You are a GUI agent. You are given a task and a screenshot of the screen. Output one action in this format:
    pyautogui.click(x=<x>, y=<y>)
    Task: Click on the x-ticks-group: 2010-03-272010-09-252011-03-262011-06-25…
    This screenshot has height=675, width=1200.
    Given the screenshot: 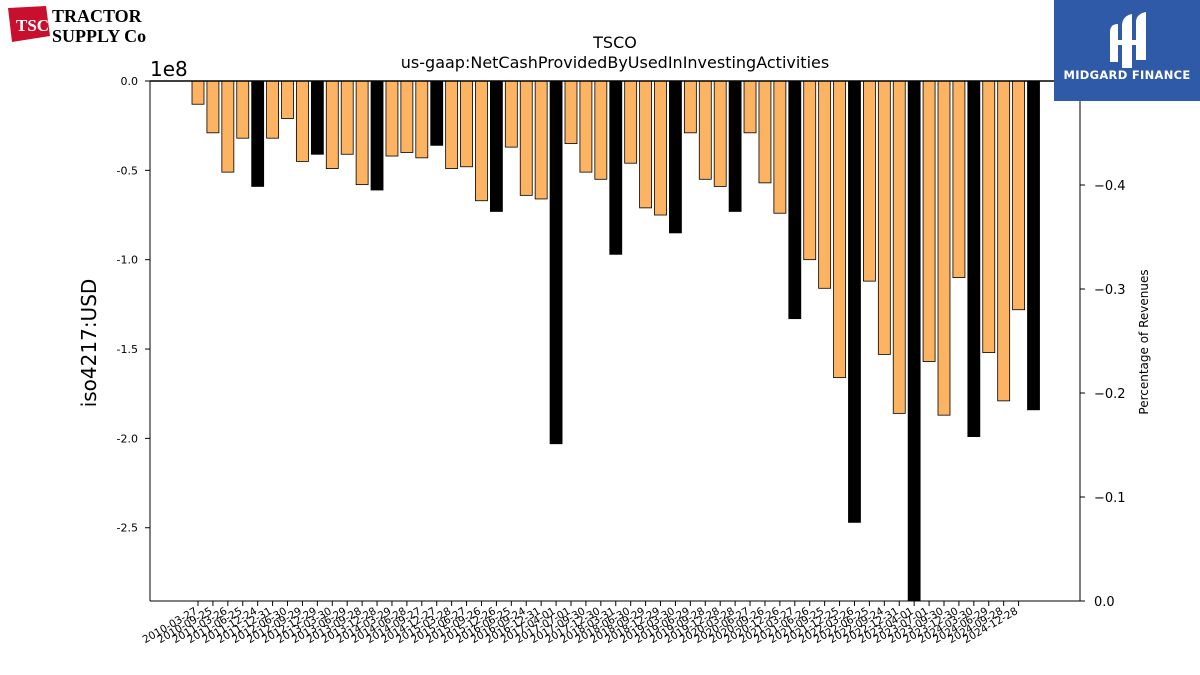 What is the action you would take?
    pyautogui.click(x=580, y=623)
    